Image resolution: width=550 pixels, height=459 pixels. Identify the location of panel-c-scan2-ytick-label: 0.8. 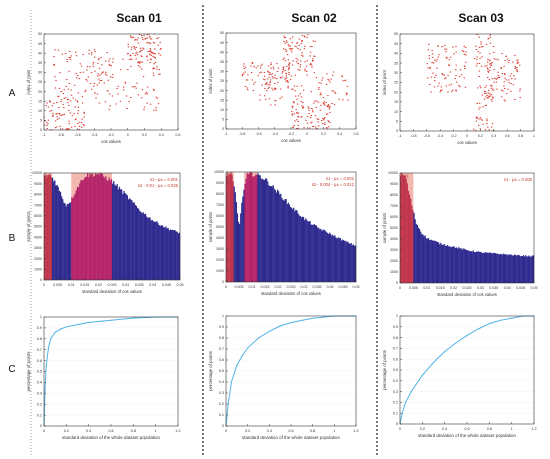
(221, 338).